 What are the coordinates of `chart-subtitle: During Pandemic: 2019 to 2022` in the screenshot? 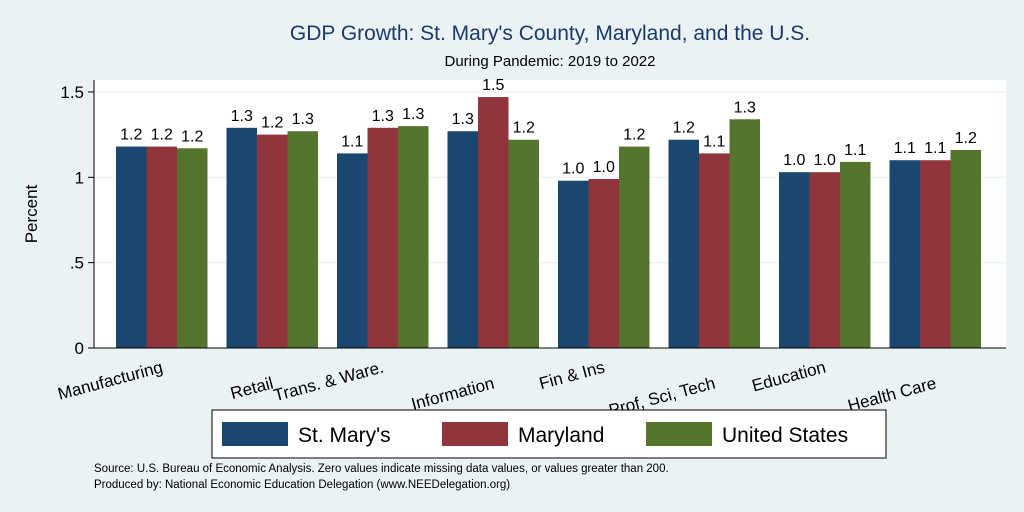 It's located at (550, 61).